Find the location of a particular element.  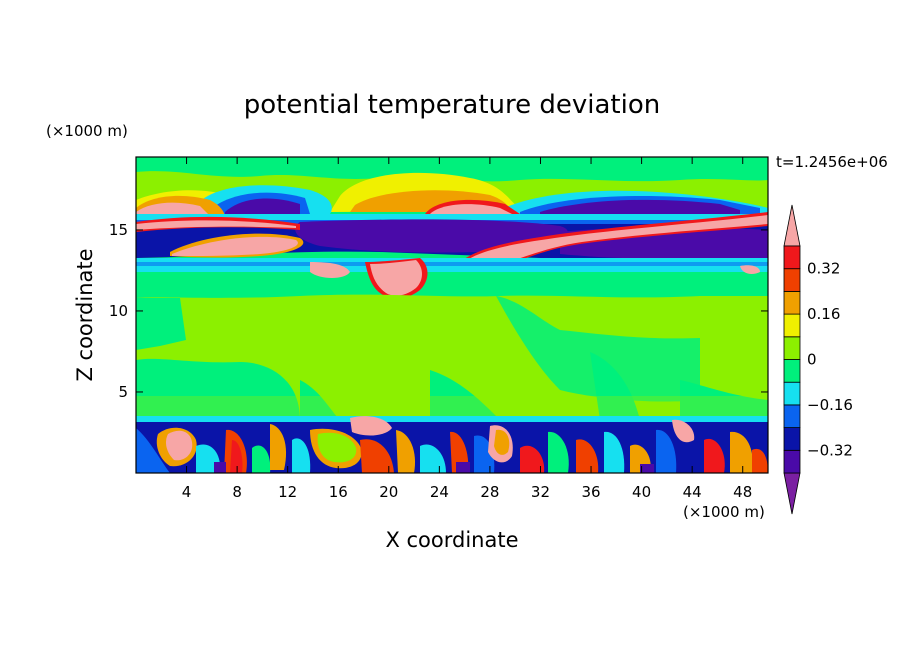

x-tick-label: 12 is located at coordinates (287, 492).